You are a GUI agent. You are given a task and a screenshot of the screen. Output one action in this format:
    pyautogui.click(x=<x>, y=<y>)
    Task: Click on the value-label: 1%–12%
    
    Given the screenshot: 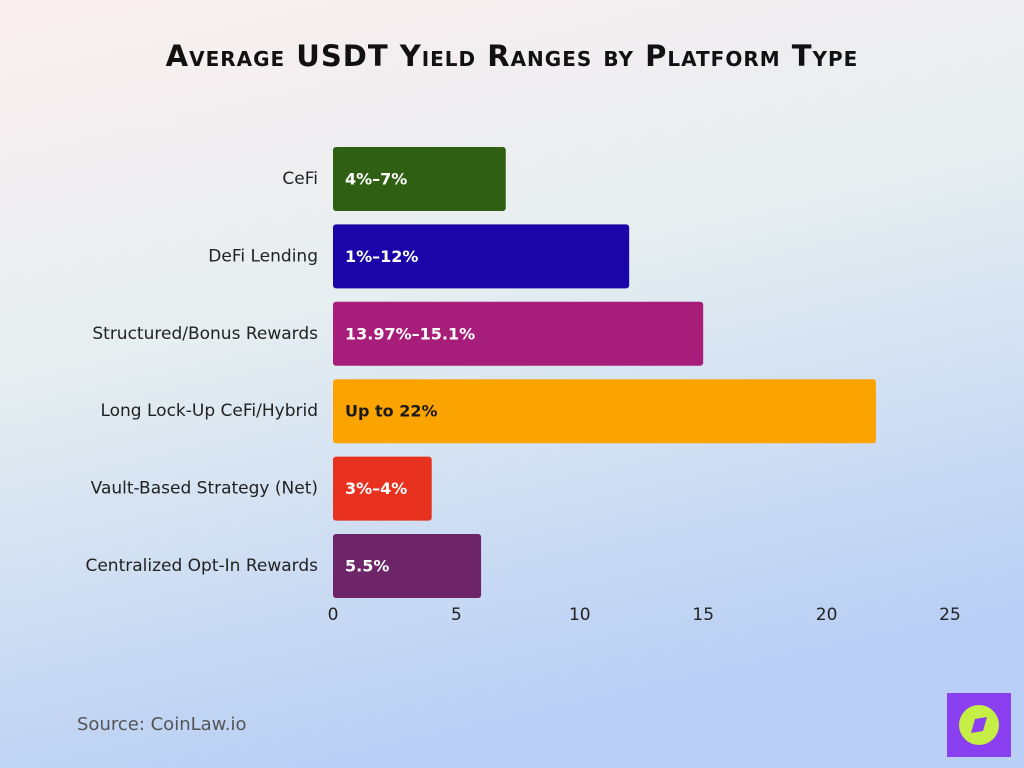 What is the action you would take?
    pyautogui.click(x=381, y=256)
    